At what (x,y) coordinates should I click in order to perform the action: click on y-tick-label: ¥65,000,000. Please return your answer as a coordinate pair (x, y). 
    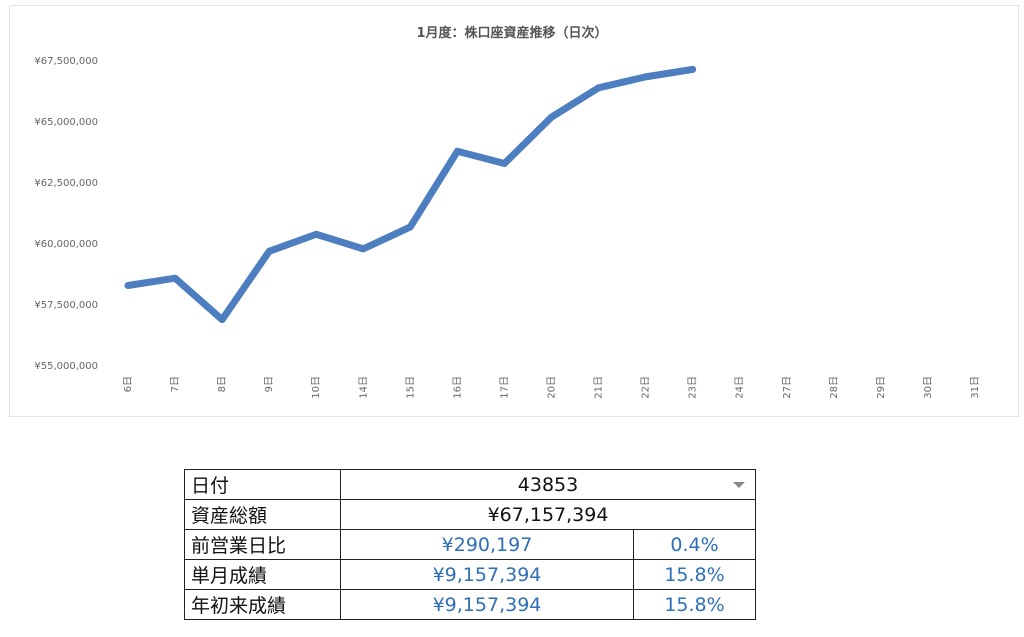
    Looking at the image, I should click on (66, 122).